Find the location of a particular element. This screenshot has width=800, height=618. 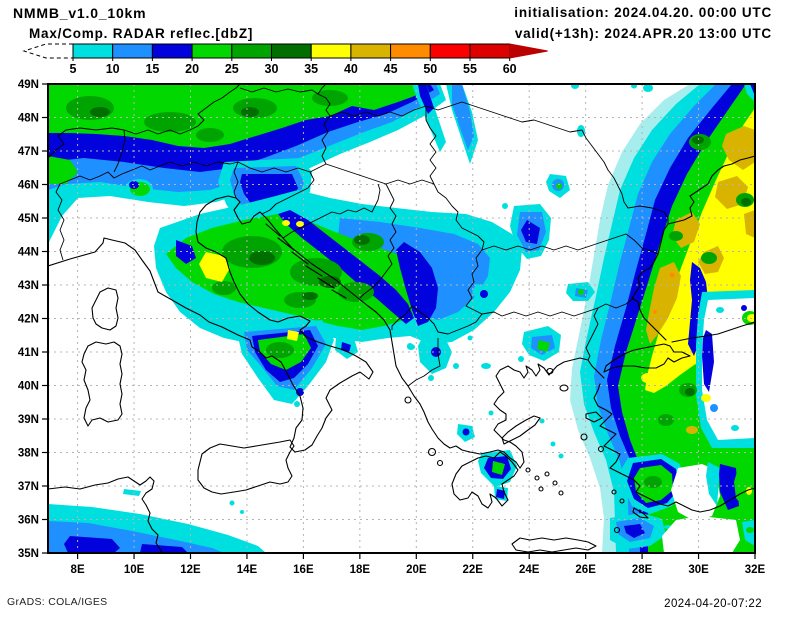

shading-south-italy-cell is located at coordinates (297, 363).